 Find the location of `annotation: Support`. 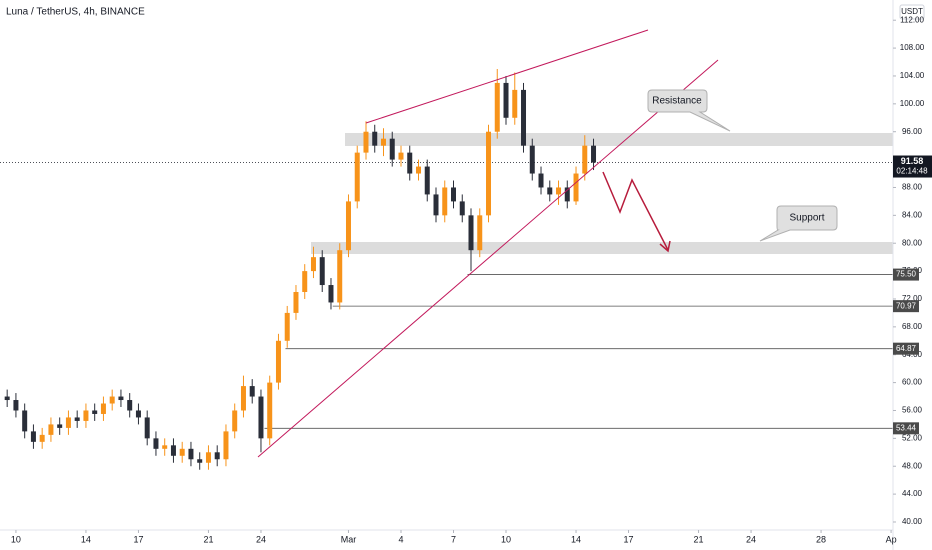

annotation: Support is located at coordinates (806, 218).